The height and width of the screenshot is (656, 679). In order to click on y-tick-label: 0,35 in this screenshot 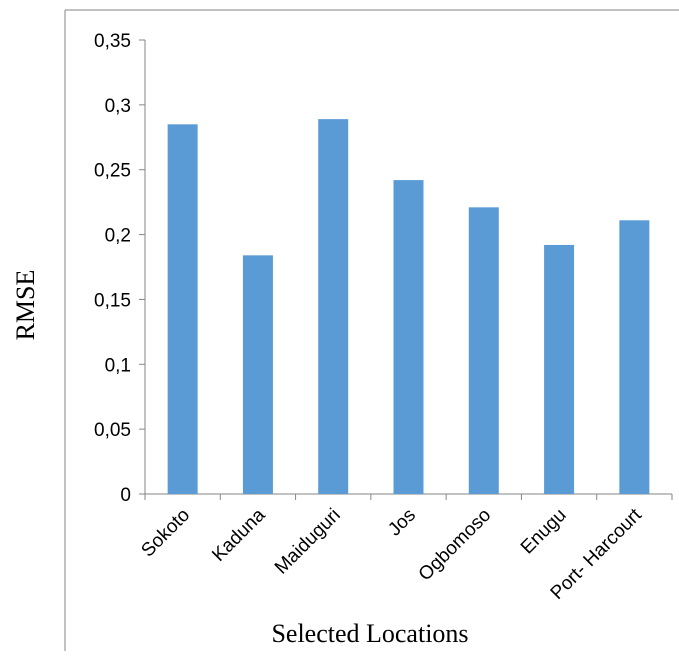, I will do `click(112, 41)`.